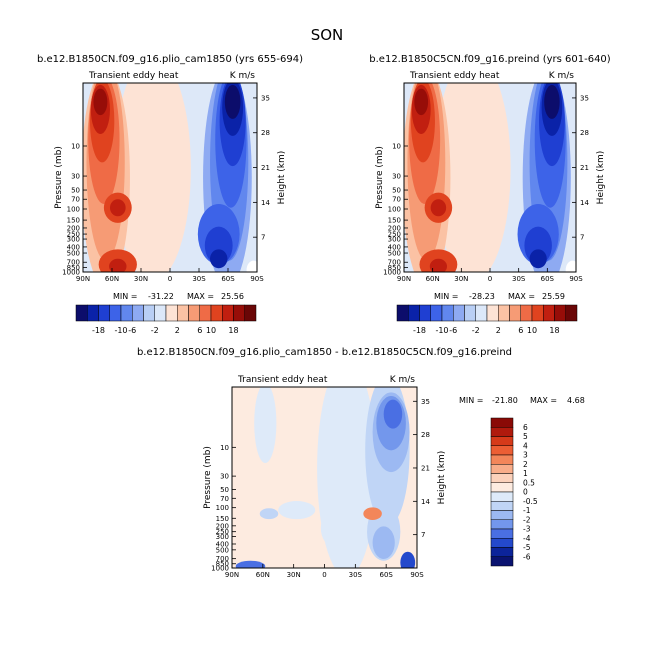 The width and height of the screenshot is (654, 658). I want to click on colorbar-label: 6, so click(520, 330).